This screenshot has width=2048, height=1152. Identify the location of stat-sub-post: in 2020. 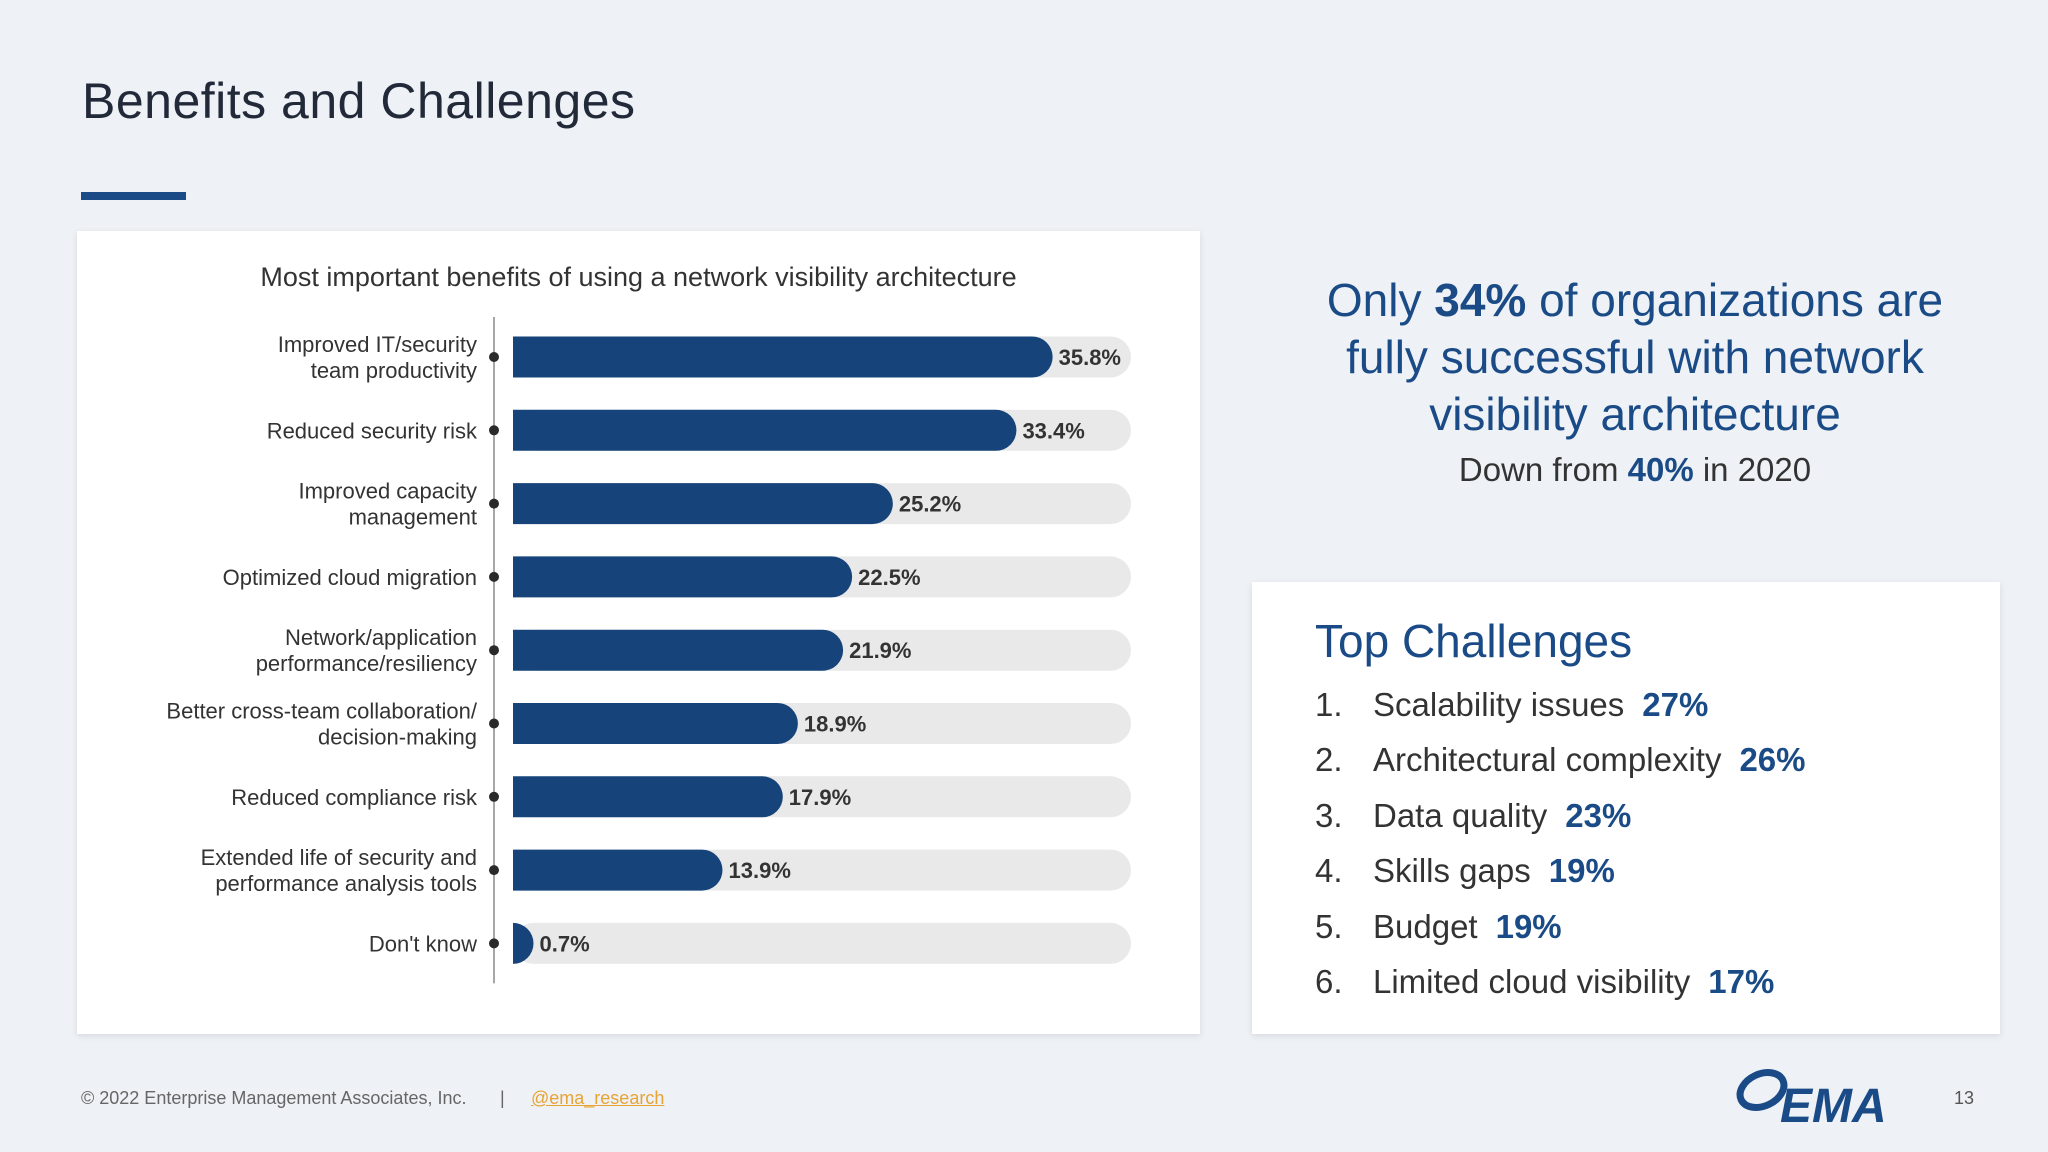
(1757, 469).